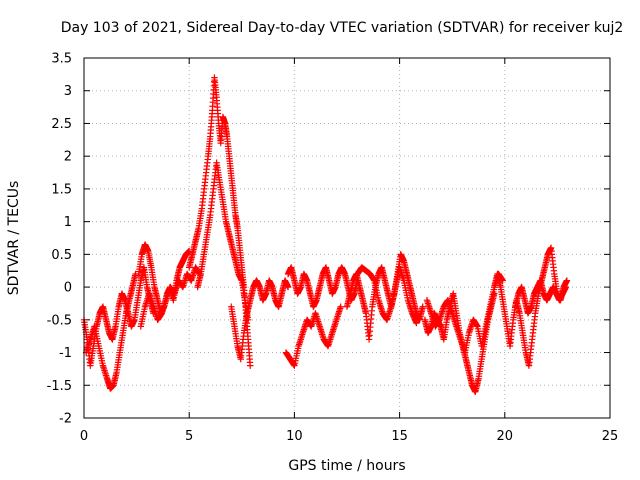 Image resolution: width=640 pixels, height=480 pixels. Describe the element at coordinates (61, 59) in the screenshot. I see `y-tick-label: 3.5` at that location.